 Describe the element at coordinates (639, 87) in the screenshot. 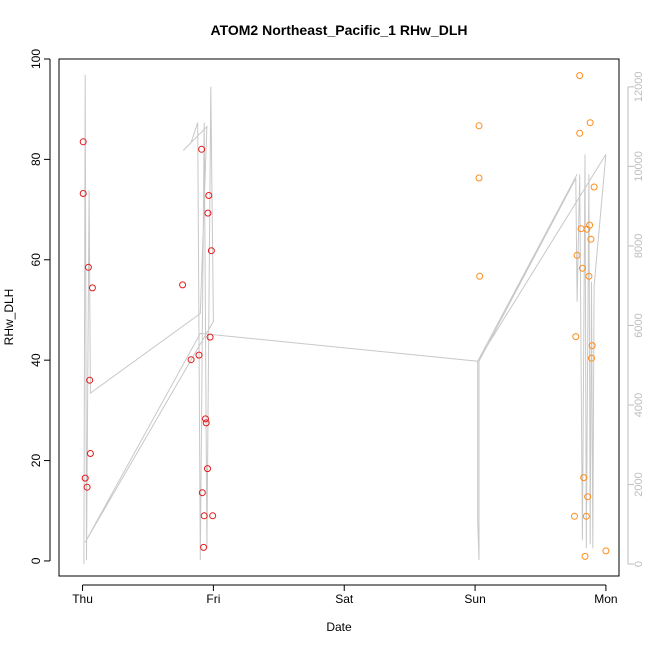

I see `right-axis-tick-label: 12000` at that location.